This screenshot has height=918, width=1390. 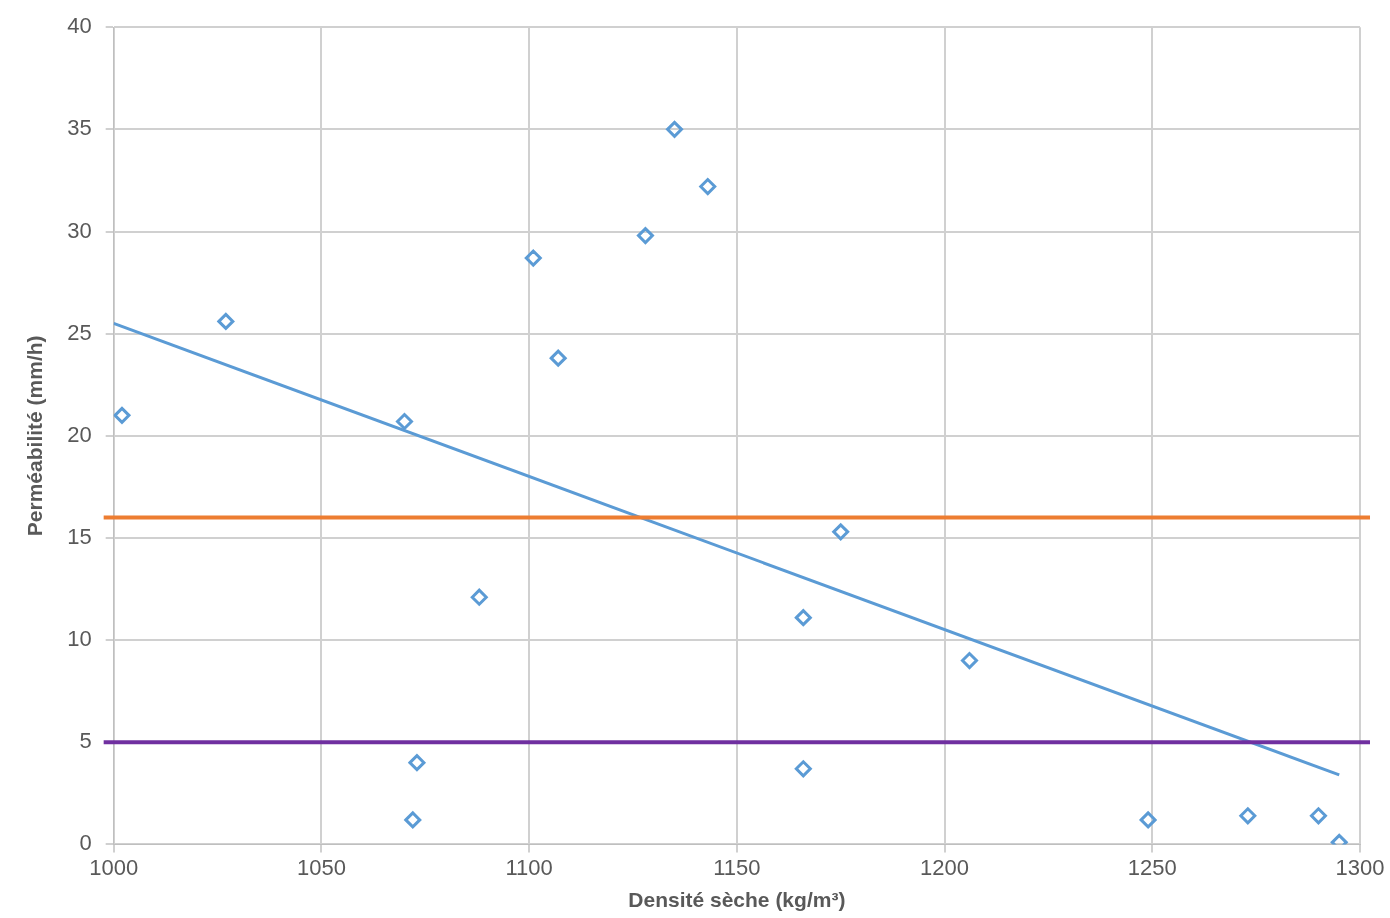 What do you see at coordinates (79, 332) in the screenshot?
I see `y-tick-label: 25` at bounding box center [79, 332].